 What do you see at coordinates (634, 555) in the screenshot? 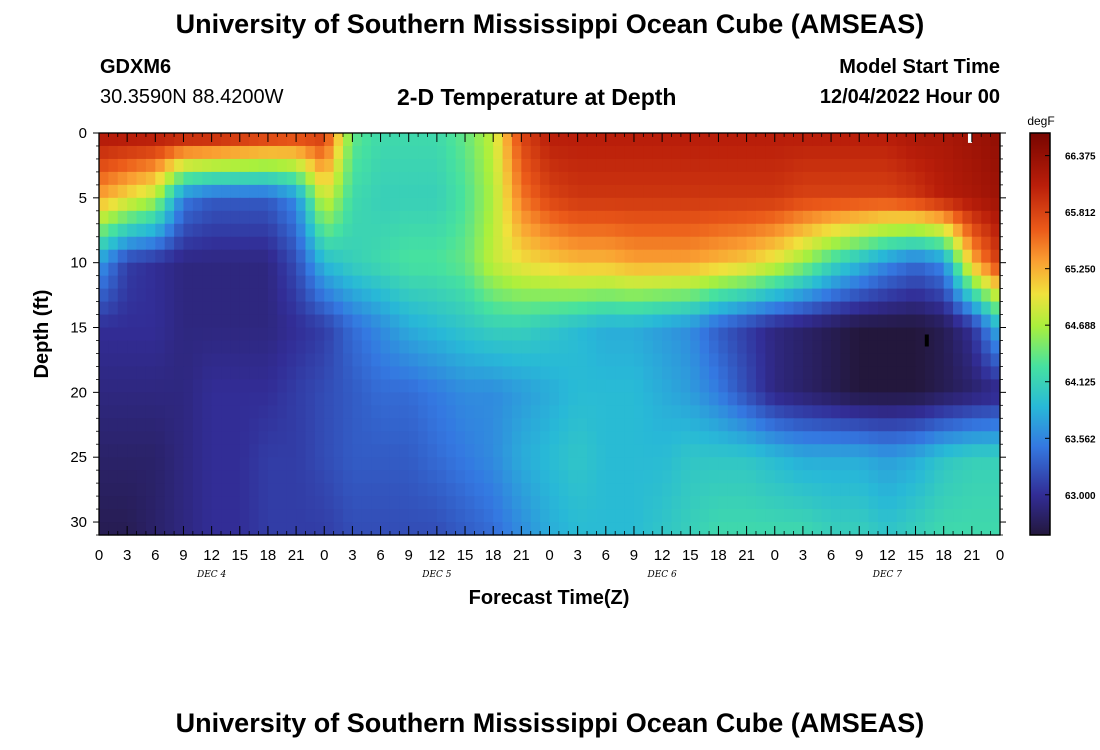
I see `x-tick-label: 9` at bounding box center [634, 555].